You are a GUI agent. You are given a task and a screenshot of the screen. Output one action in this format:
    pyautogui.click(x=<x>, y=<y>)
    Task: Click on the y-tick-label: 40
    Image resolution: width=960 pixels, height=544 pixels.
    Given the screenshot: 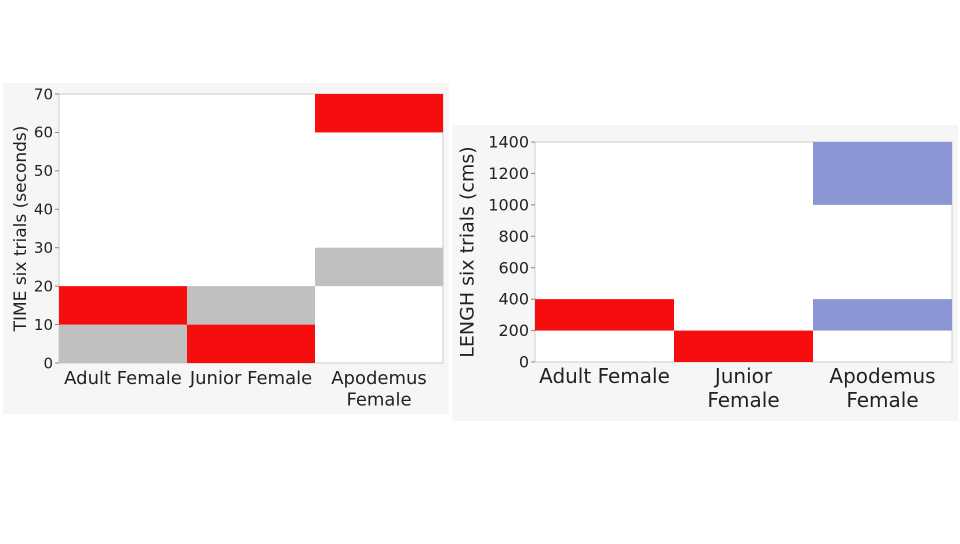 What is the action you would take?
    pyautogui.click(x=43, y=210)
    